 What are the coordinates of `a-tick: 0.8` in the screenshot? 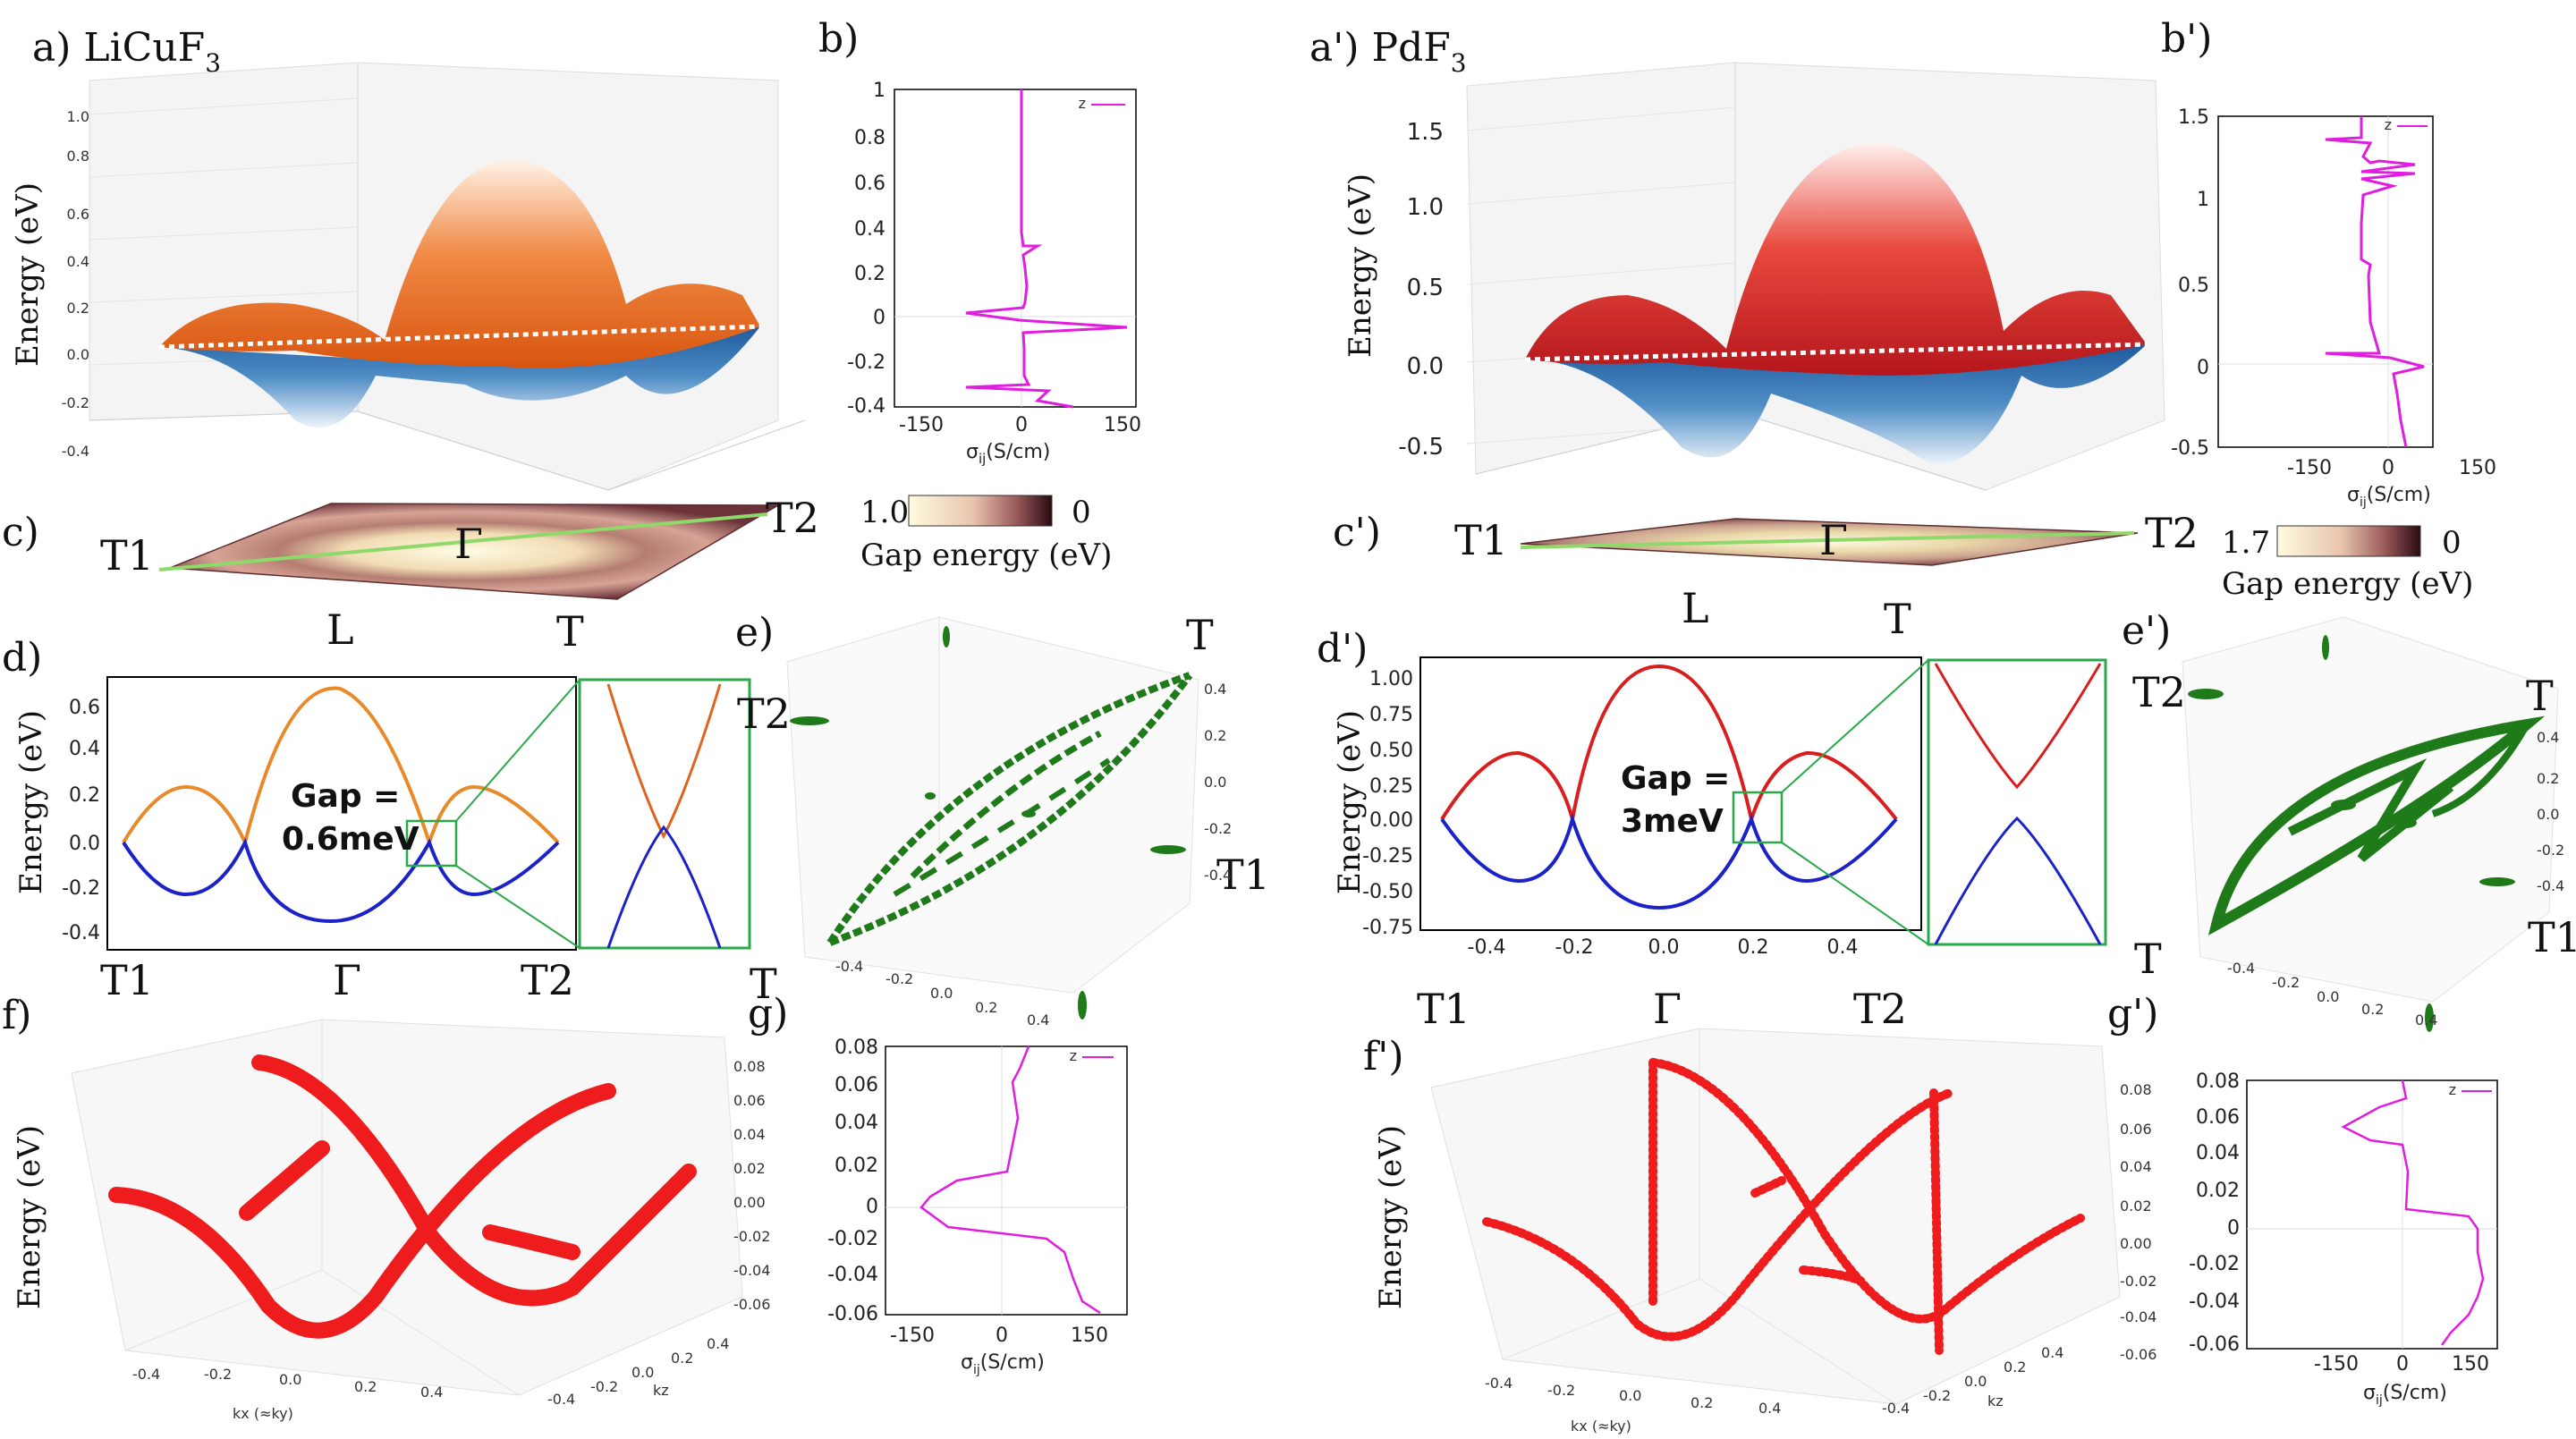 It's located at (78, 156).